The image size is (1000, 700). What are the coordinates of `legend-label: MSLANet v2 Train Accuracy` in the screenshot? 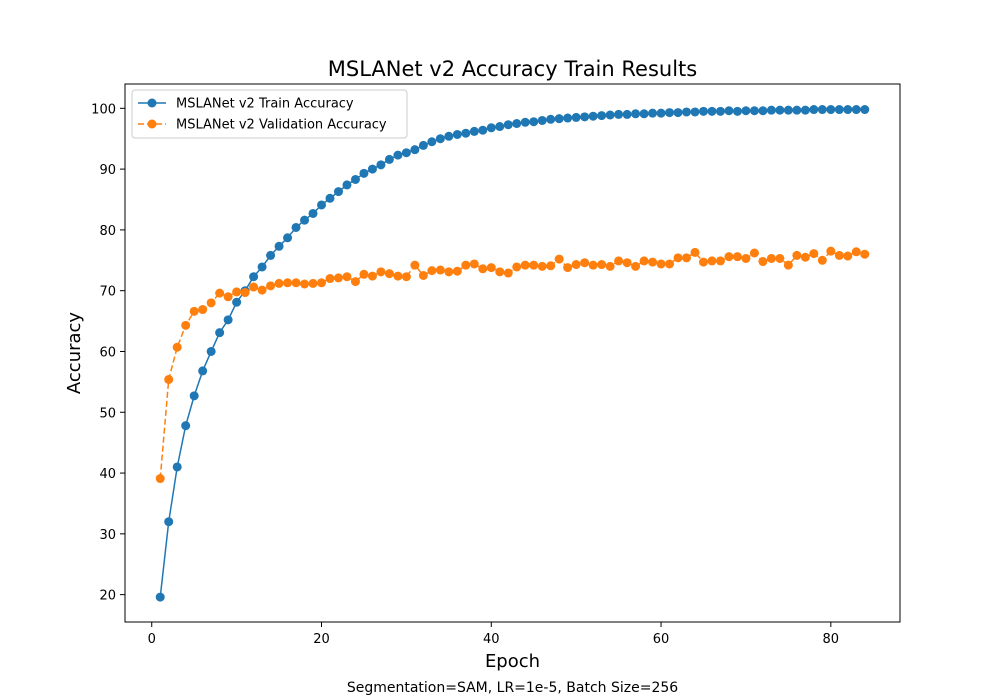 It's located at (265, 104).